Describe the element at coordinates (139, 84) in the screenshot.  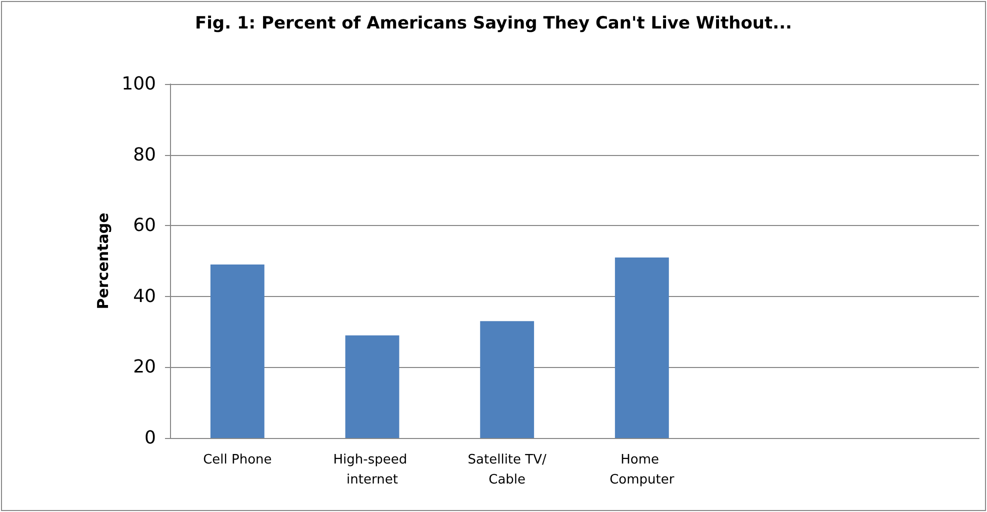
I see `y-tick-label: 100` at that location.